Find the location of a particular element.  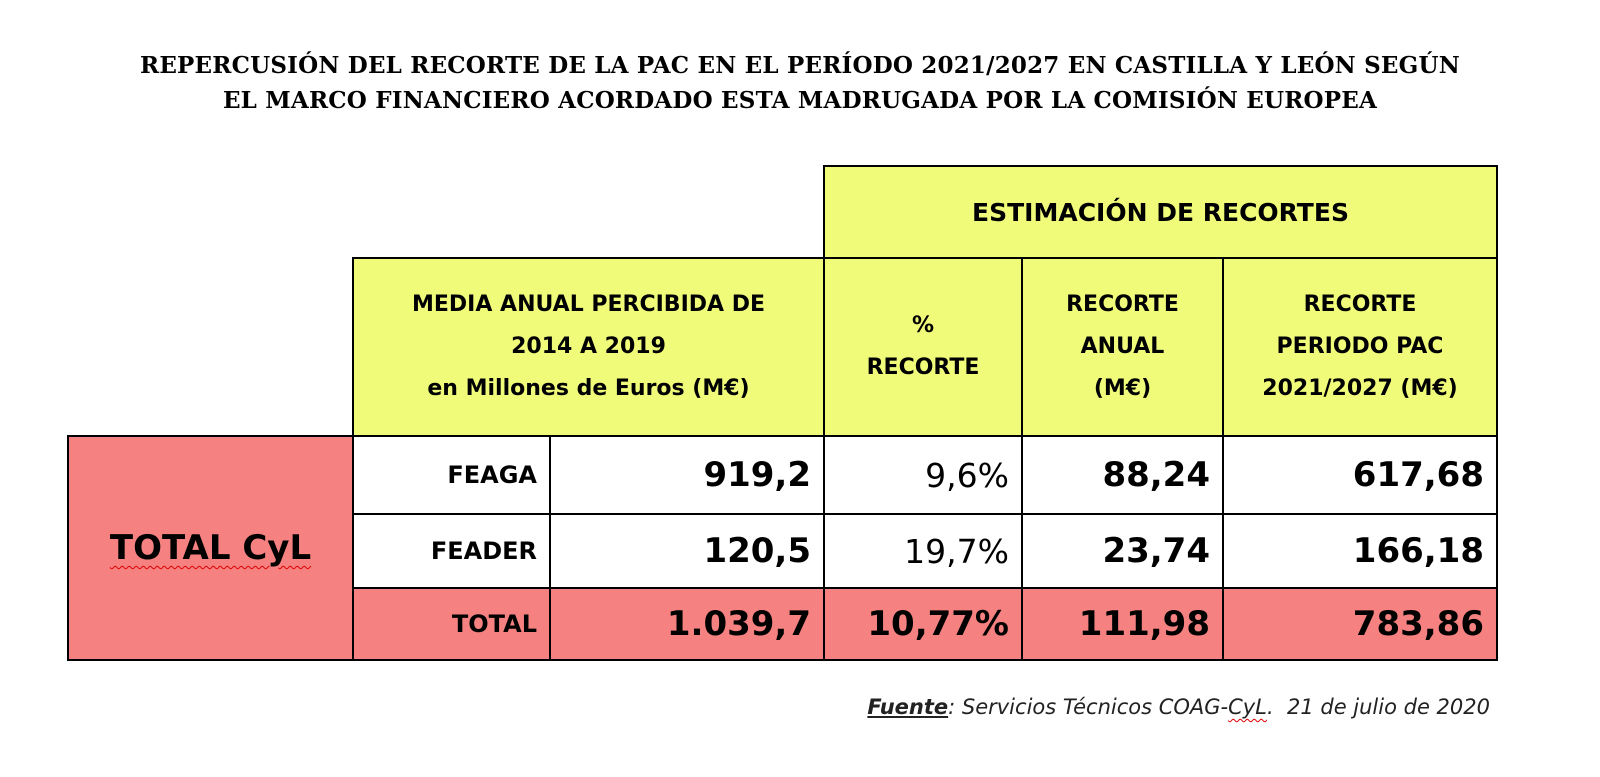

cell-feaga-periodo: 617,68 is located at coordinates (1360, 475).